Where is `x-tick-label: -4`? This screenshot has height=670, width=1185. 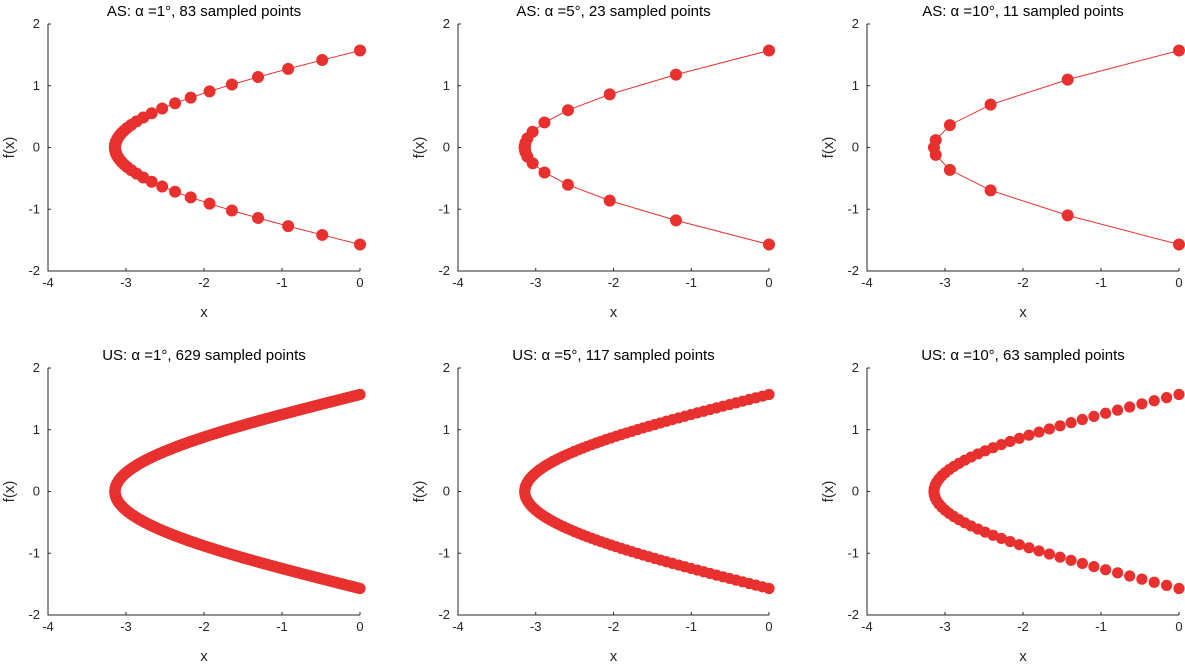 x-tick-label: -4 is located at coordinates (867, 282).